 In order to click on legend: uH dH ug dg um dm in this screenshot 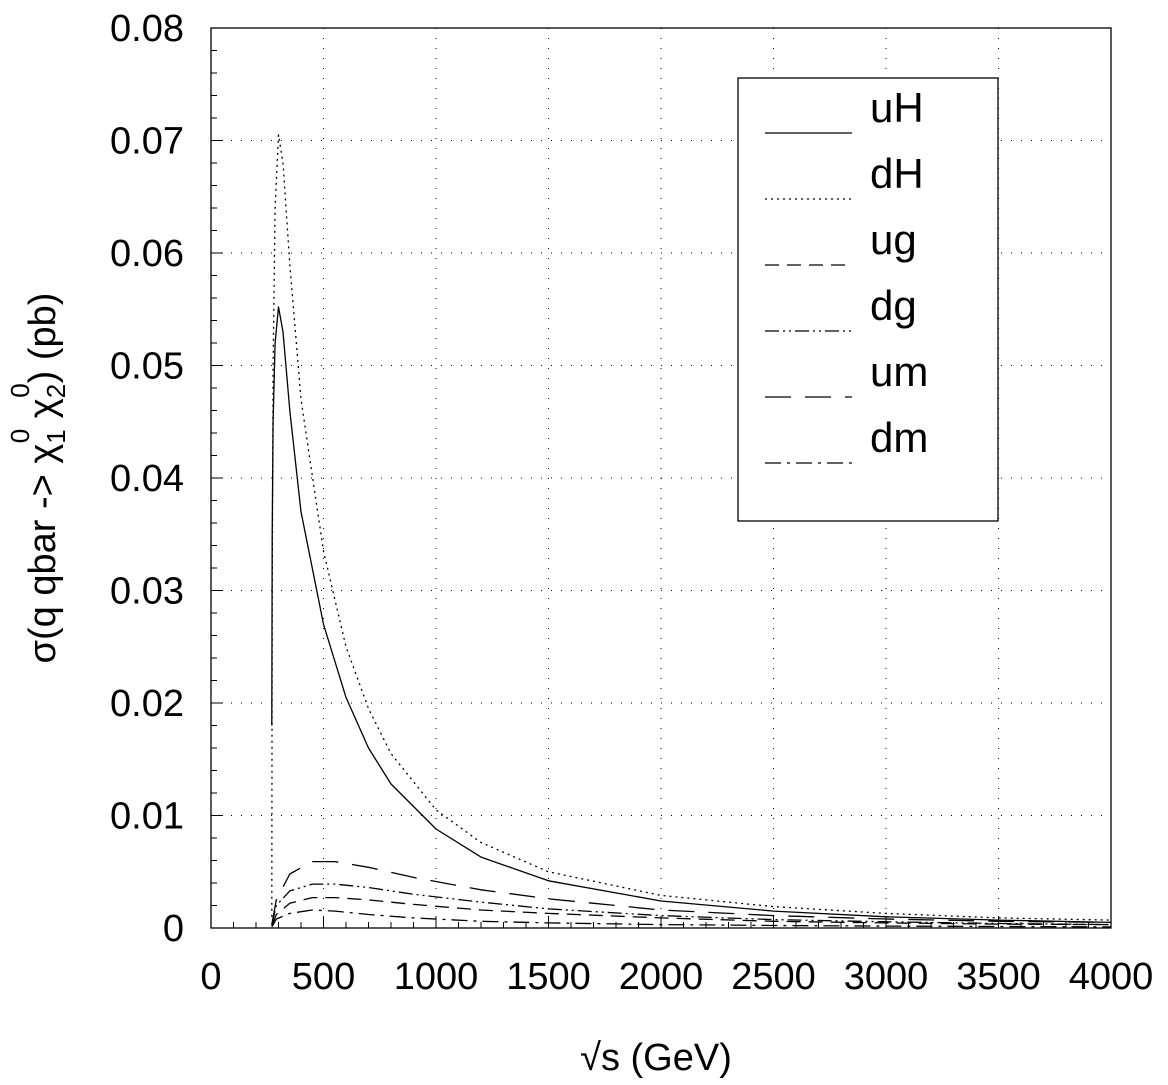, I will do `click(868, 299)`.